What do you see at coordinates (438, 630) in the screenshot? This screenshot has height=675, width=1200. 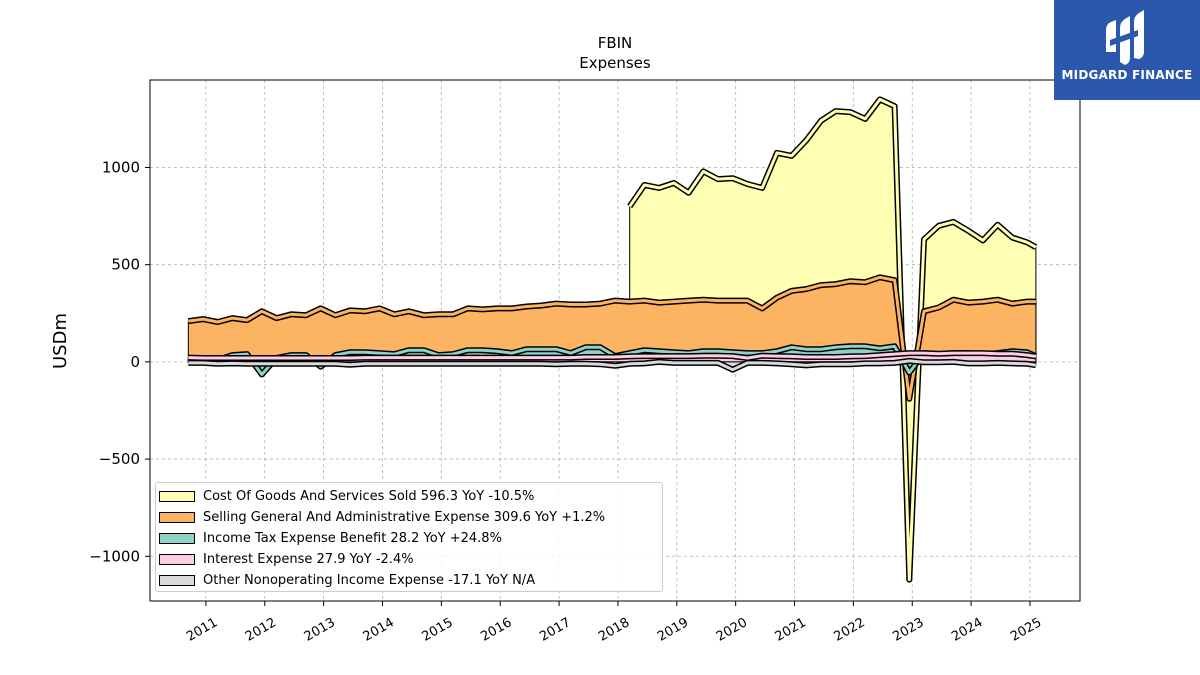 I see `x-tick-label-2015: 2015` at bounding box center [438, 630].